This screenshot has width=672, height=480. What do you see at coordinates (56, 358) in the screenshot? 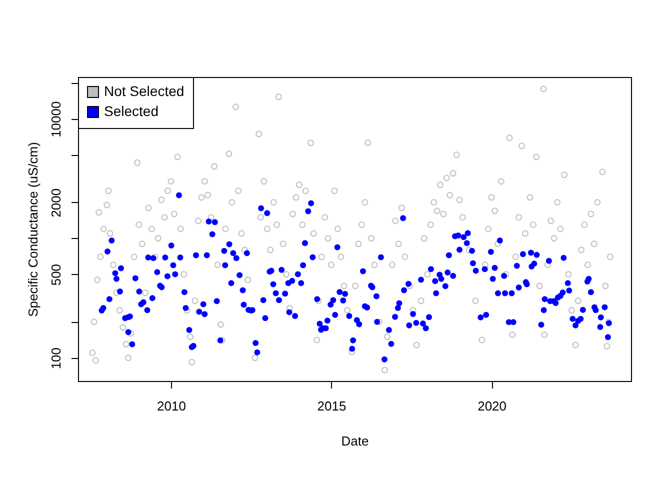
I see `y-tick-label: 100` at bounding box center [56, 358].